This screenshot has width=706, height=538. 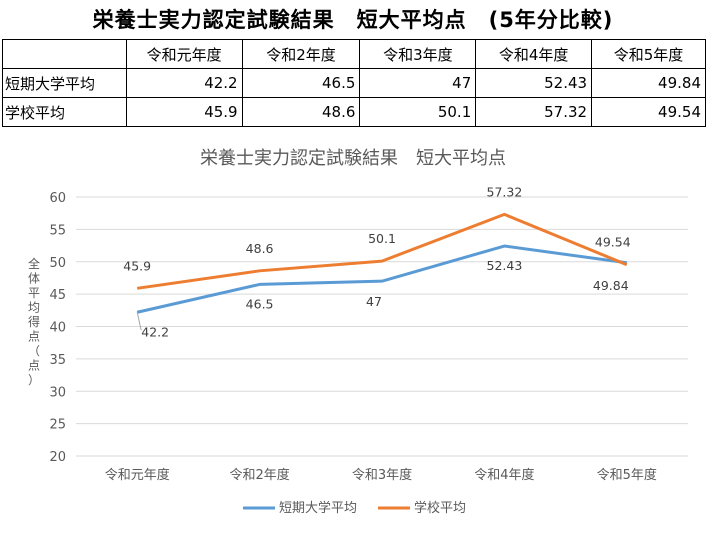 What do you see at coordinates (301, 112) in the screenshot?
I see `table-cell: 48.6` at bounding box center [301, 112].